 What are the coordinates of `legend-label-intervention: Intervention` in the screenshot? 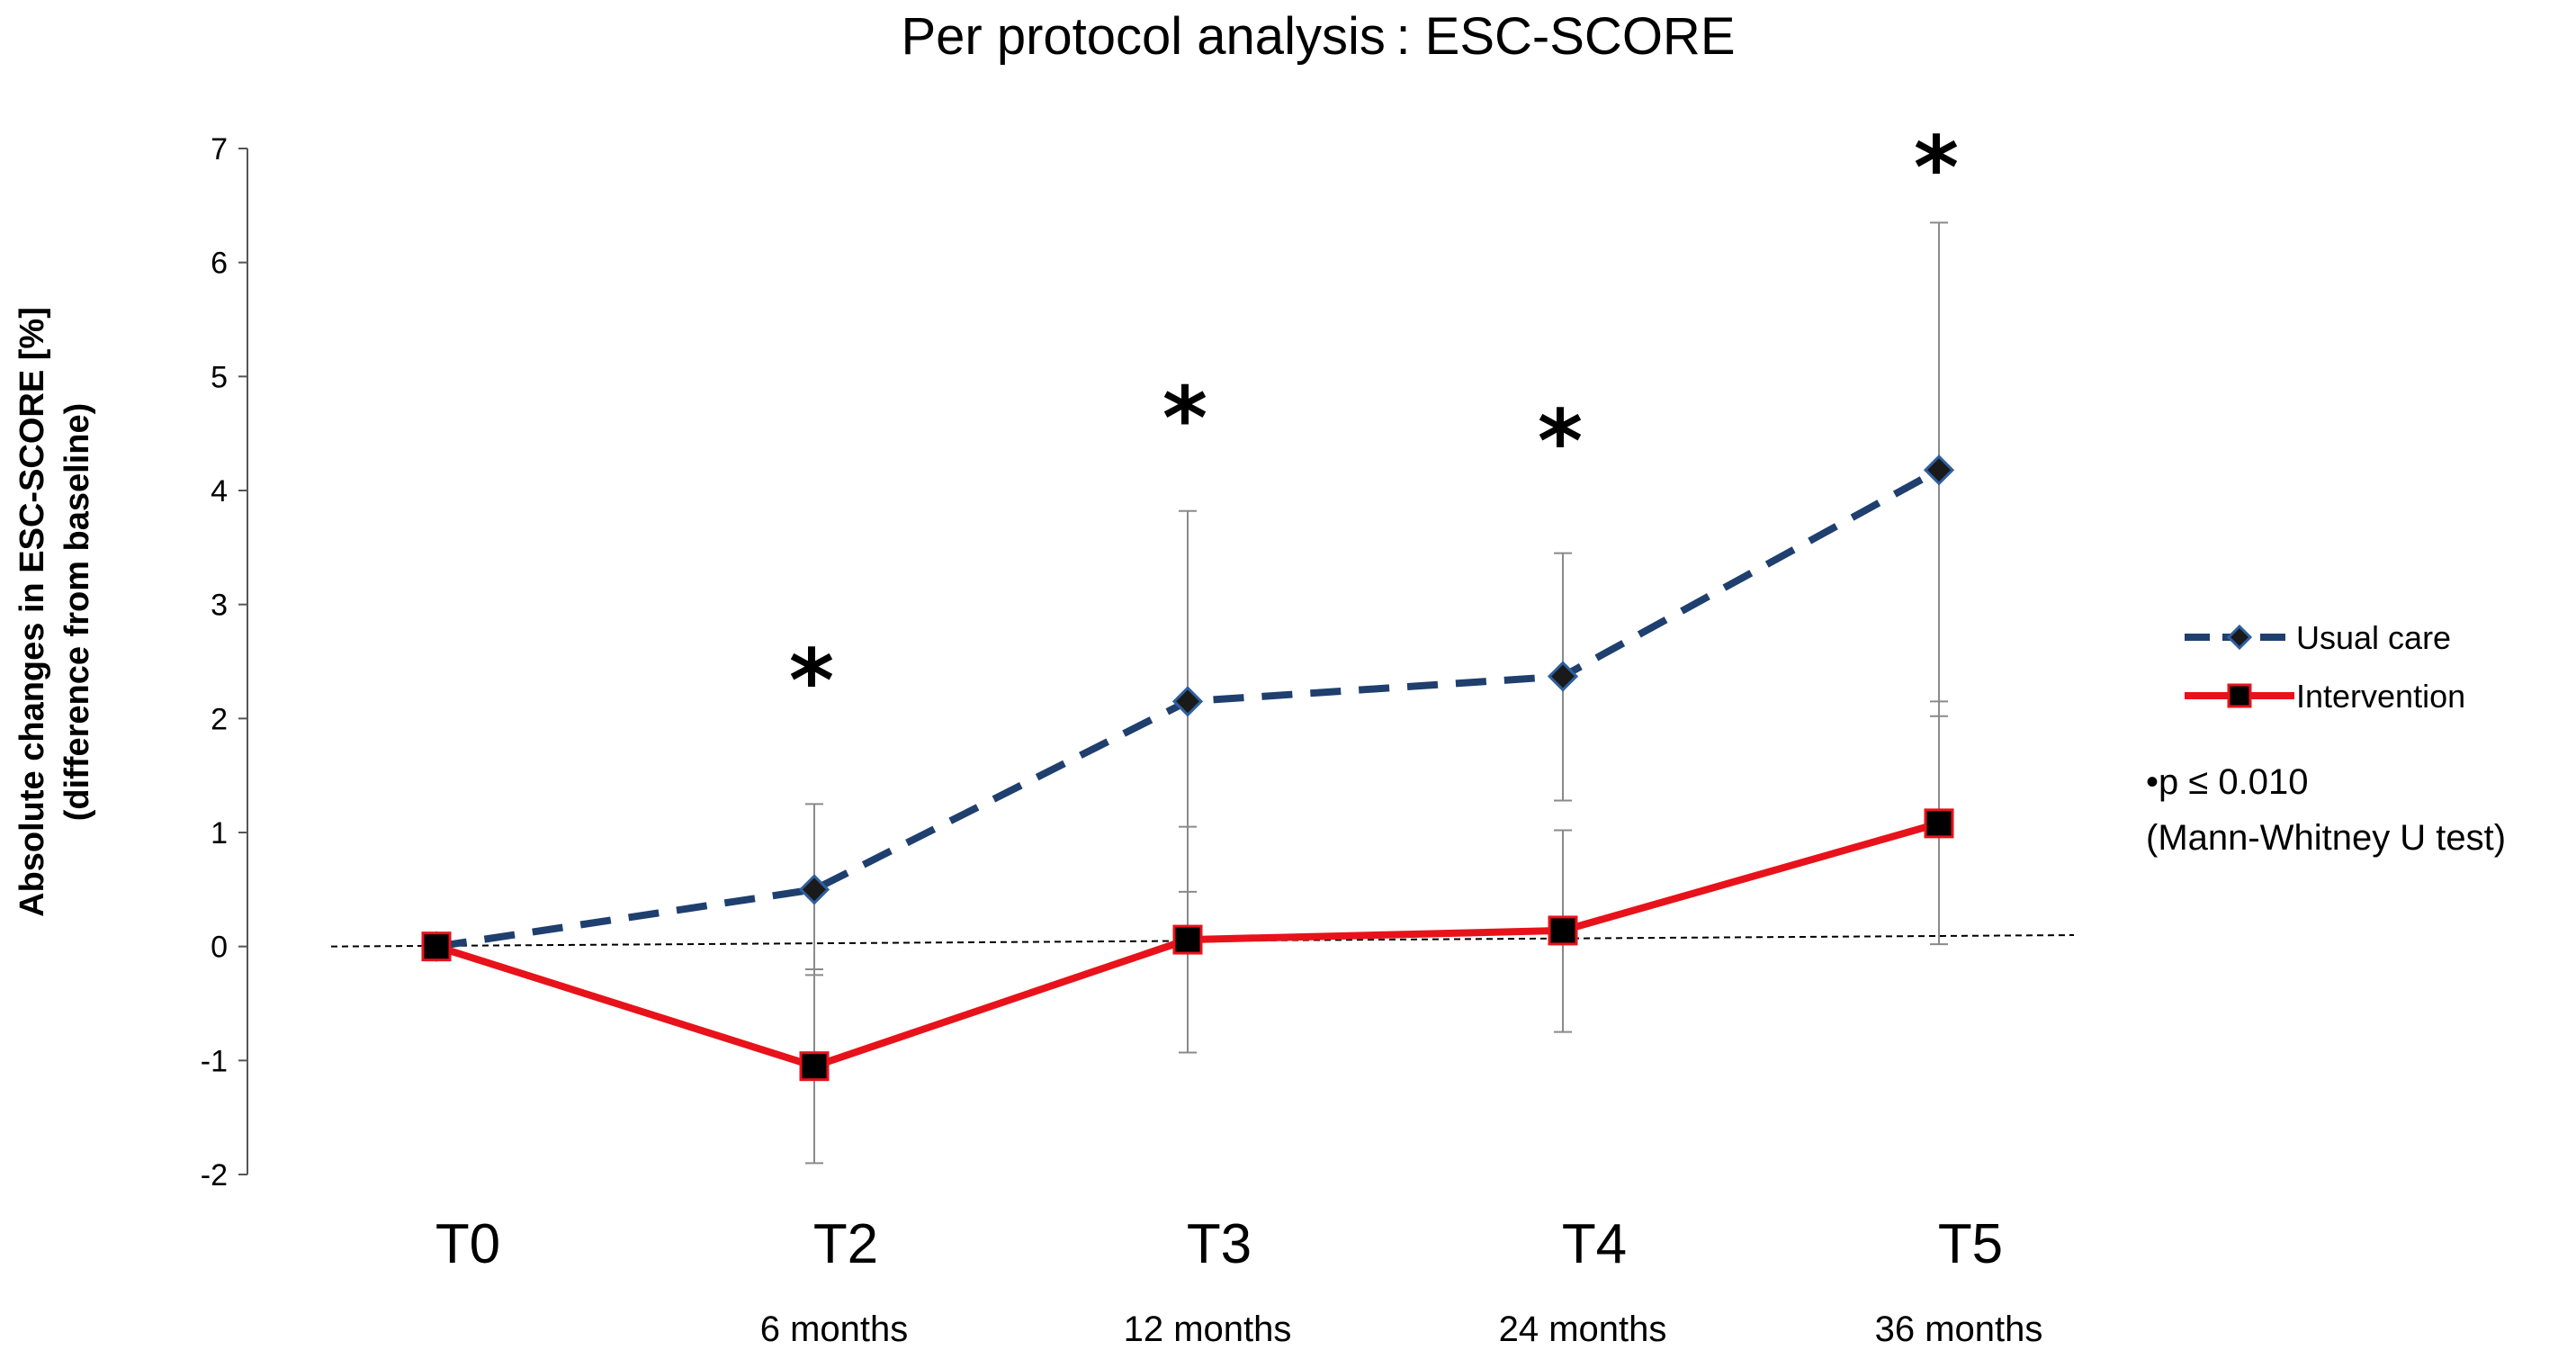 It's located at (2381, 696).